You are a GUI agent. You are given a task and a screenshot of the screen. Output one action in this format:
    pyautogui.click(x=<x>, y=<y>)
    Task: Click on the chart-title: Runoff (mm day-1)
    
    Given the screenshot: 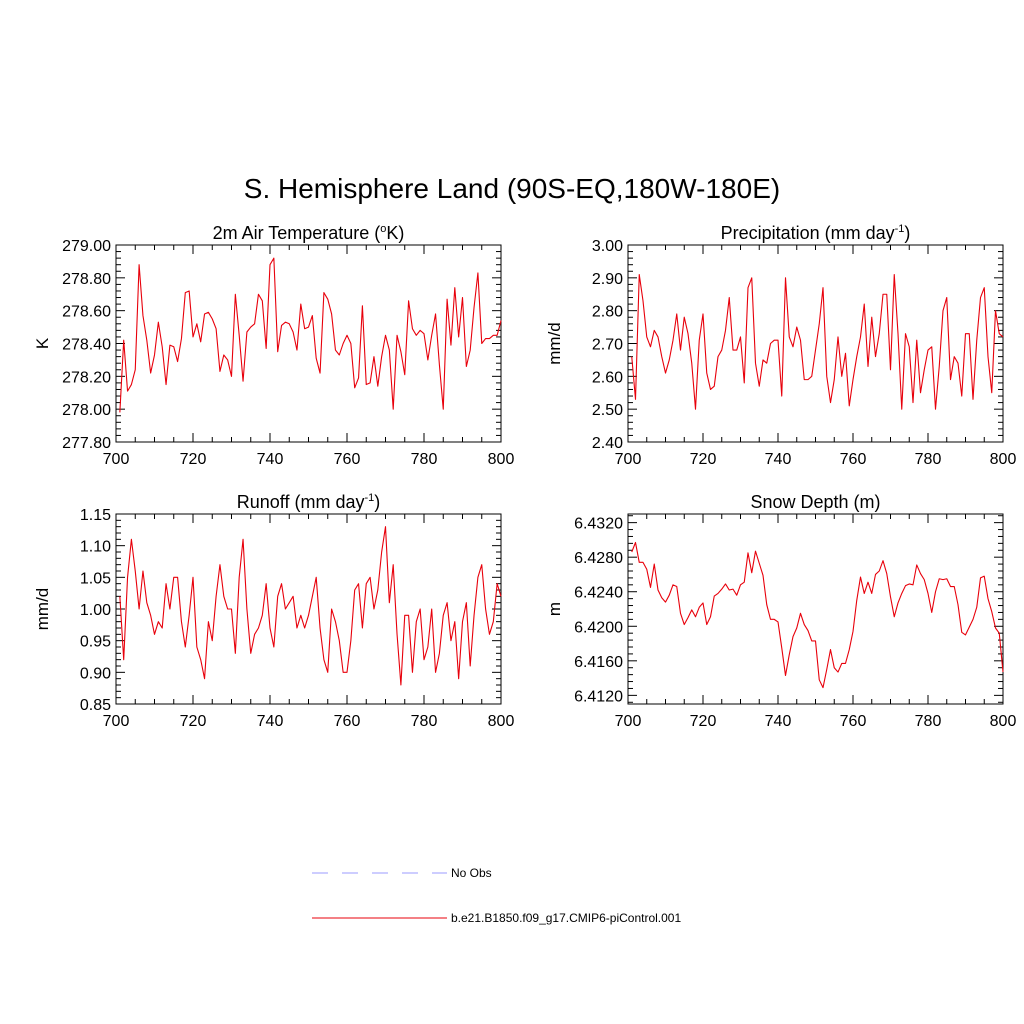 What is the action you would take?
    pyautogui.click(x=309, y=502)
    